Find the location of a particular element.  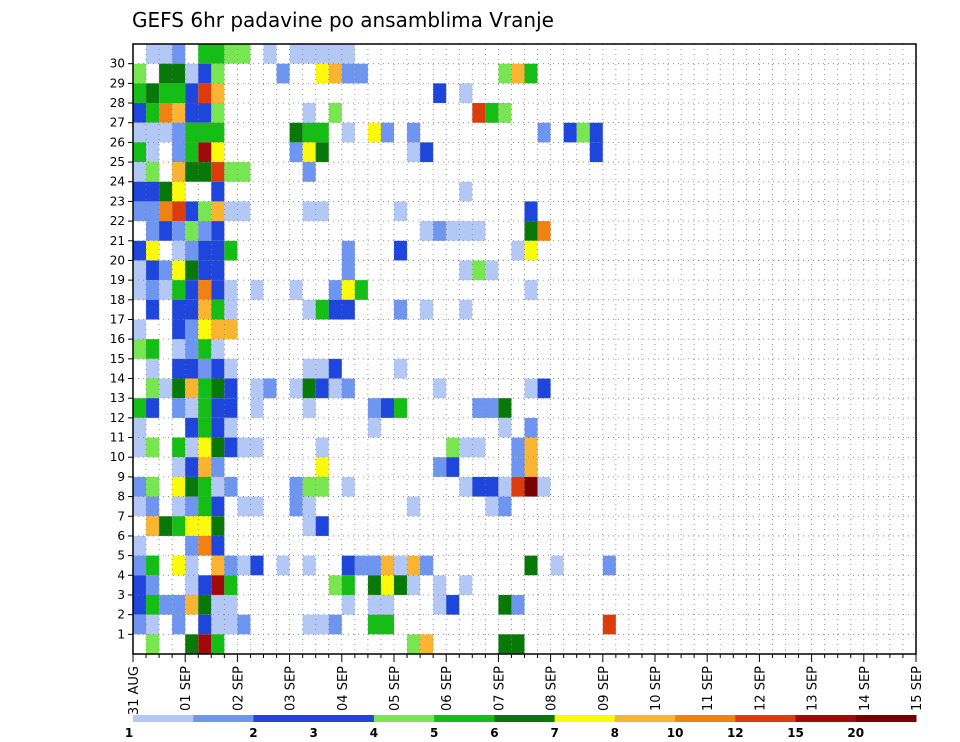

cell-m13-s14 is located at coordinates (322, 388).